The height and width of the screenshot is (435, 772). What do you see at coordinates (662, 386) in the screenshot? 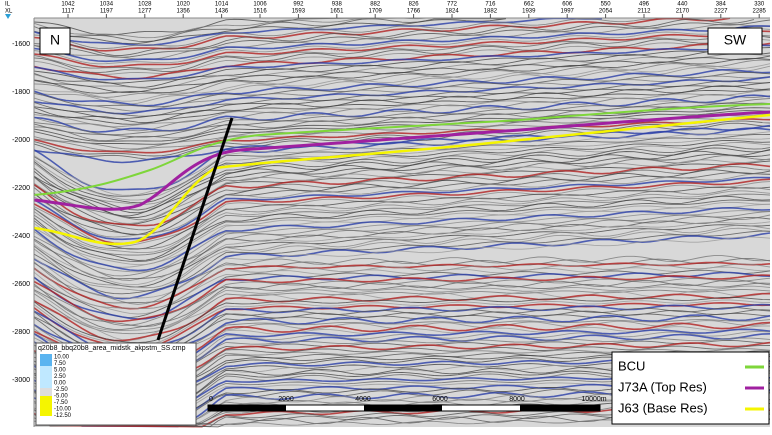
I see `legend-label: J73A (Top Res)` at bounding box center [662, 386].